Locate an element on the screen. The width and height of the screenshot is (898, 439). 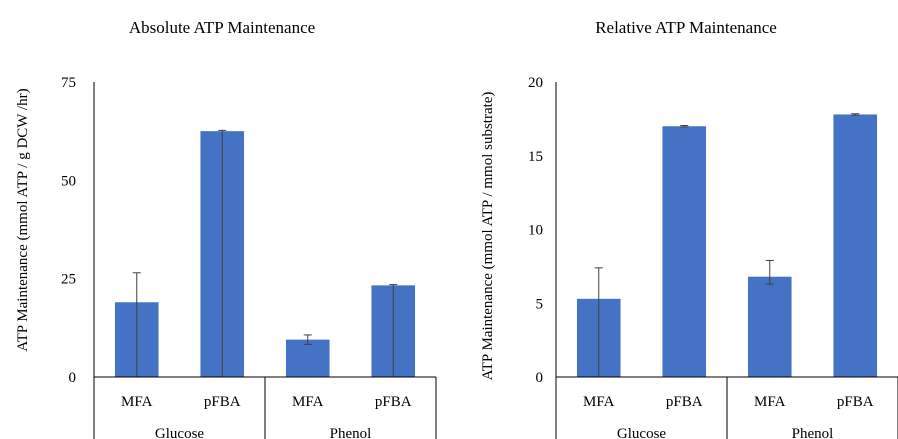
chart-title: Relative ATP Maintenance is located at coordinates (686, 27).